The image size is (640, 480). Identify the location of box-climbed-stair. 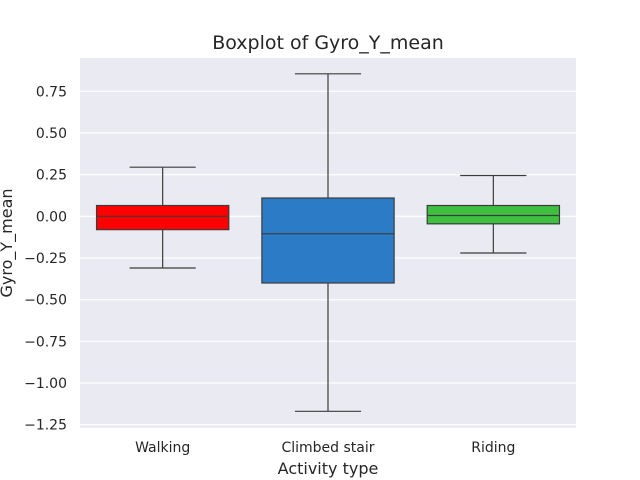
(328, 242).